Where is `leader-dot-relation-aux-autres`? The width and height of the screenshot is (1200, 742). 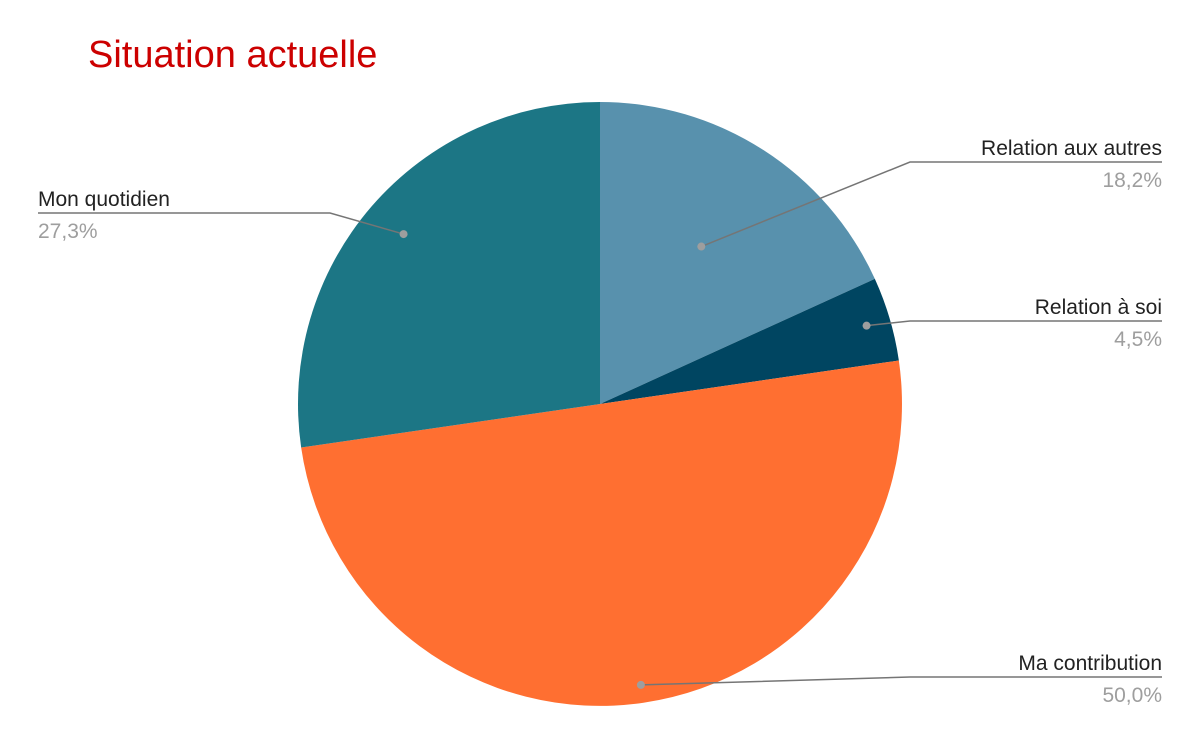 leader-dot-relation-aux-autres is located at coordinates (701, 246).